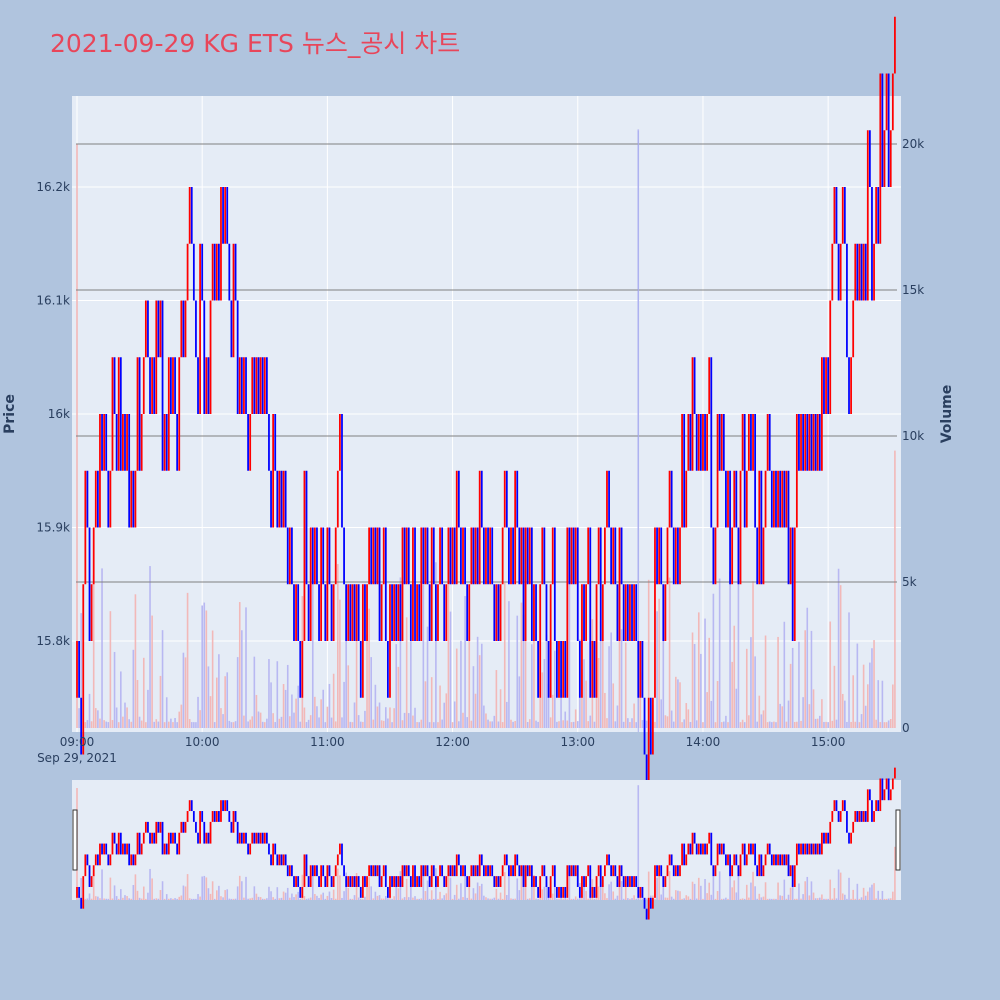 The height and width of the screenshot is (1000, 1000). What do you see at coordinates (486, 843) in the screenshot?
I see `range-slider` at bounding box center [486, 843].